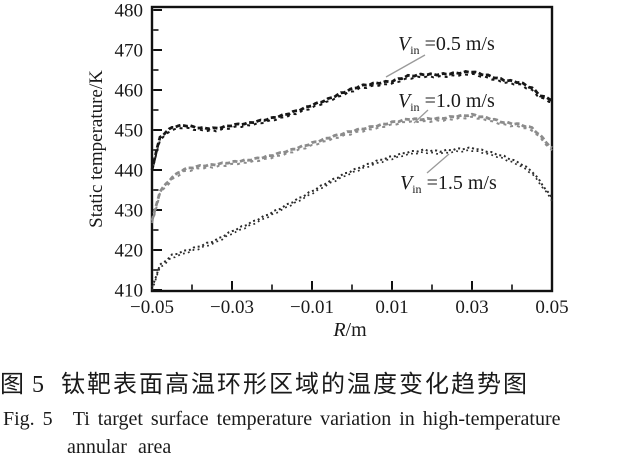 The width and height of the screenshot is (643, 471). Describe the element at coordinates (129, 51) in the screenshot. I see `y-tick-label: 470` at that location.